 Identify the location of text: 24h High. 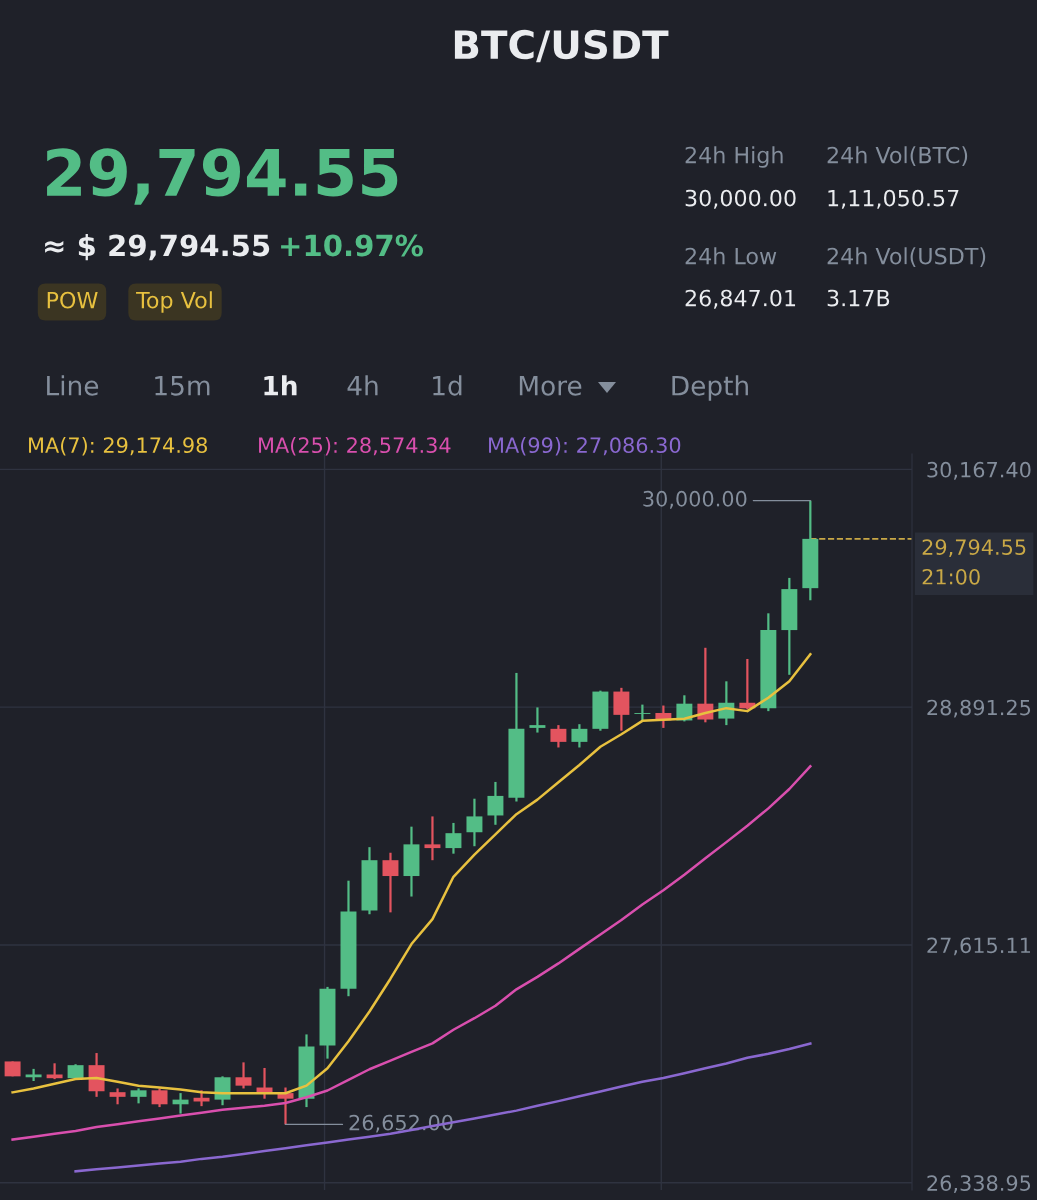
(734, 157).